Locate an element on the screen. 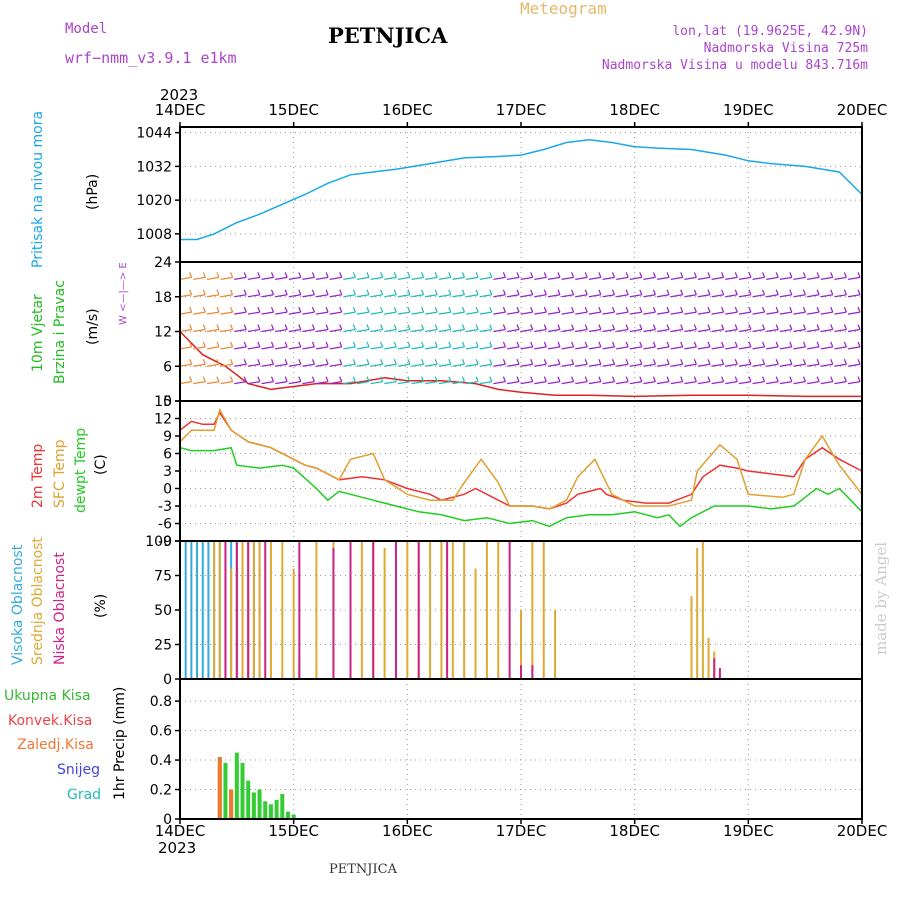  wind-compass: W <—|—> E is located at coordinates (123, 293).